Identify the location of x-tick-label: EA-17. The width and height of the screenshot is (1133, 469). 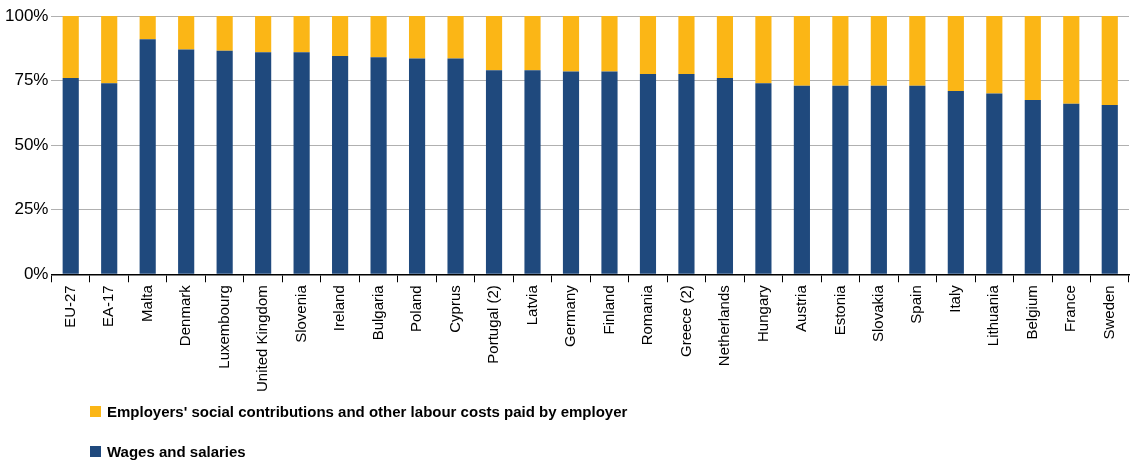
(108, 306).